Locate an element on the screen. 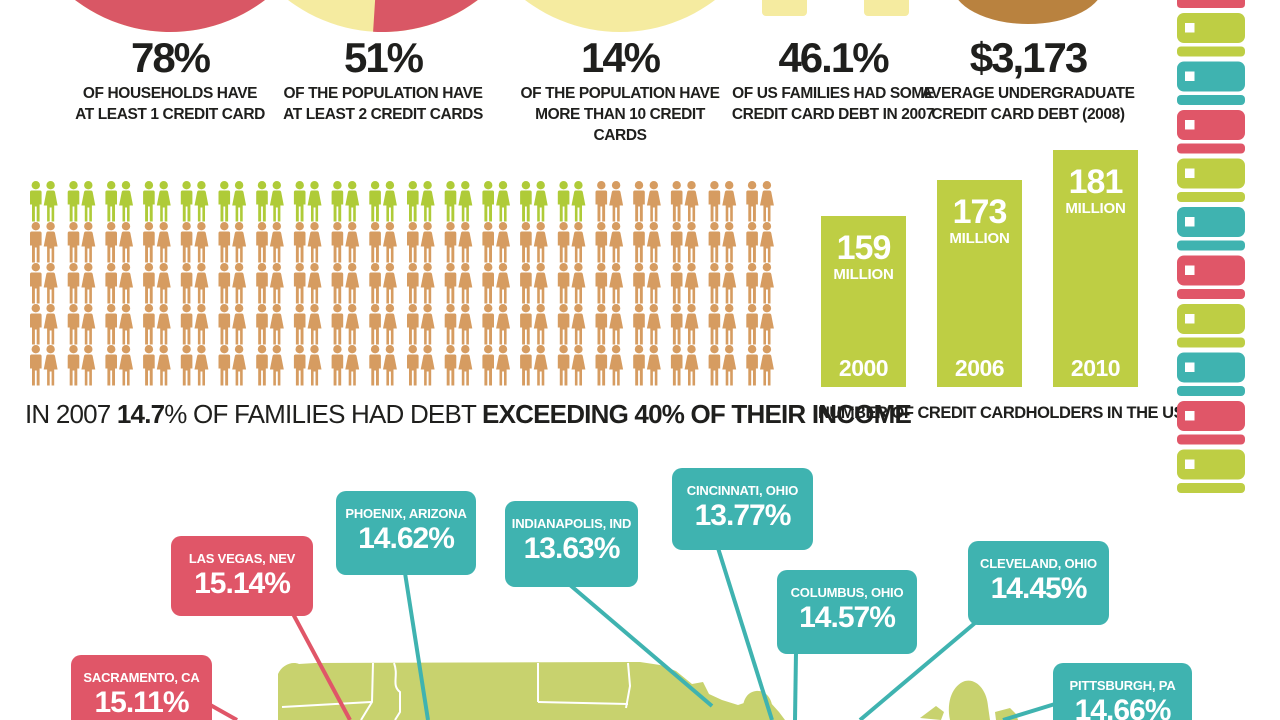 The width and height of the screenshot is (1280, 720). map-landmass is located at coordinates (648, 691).